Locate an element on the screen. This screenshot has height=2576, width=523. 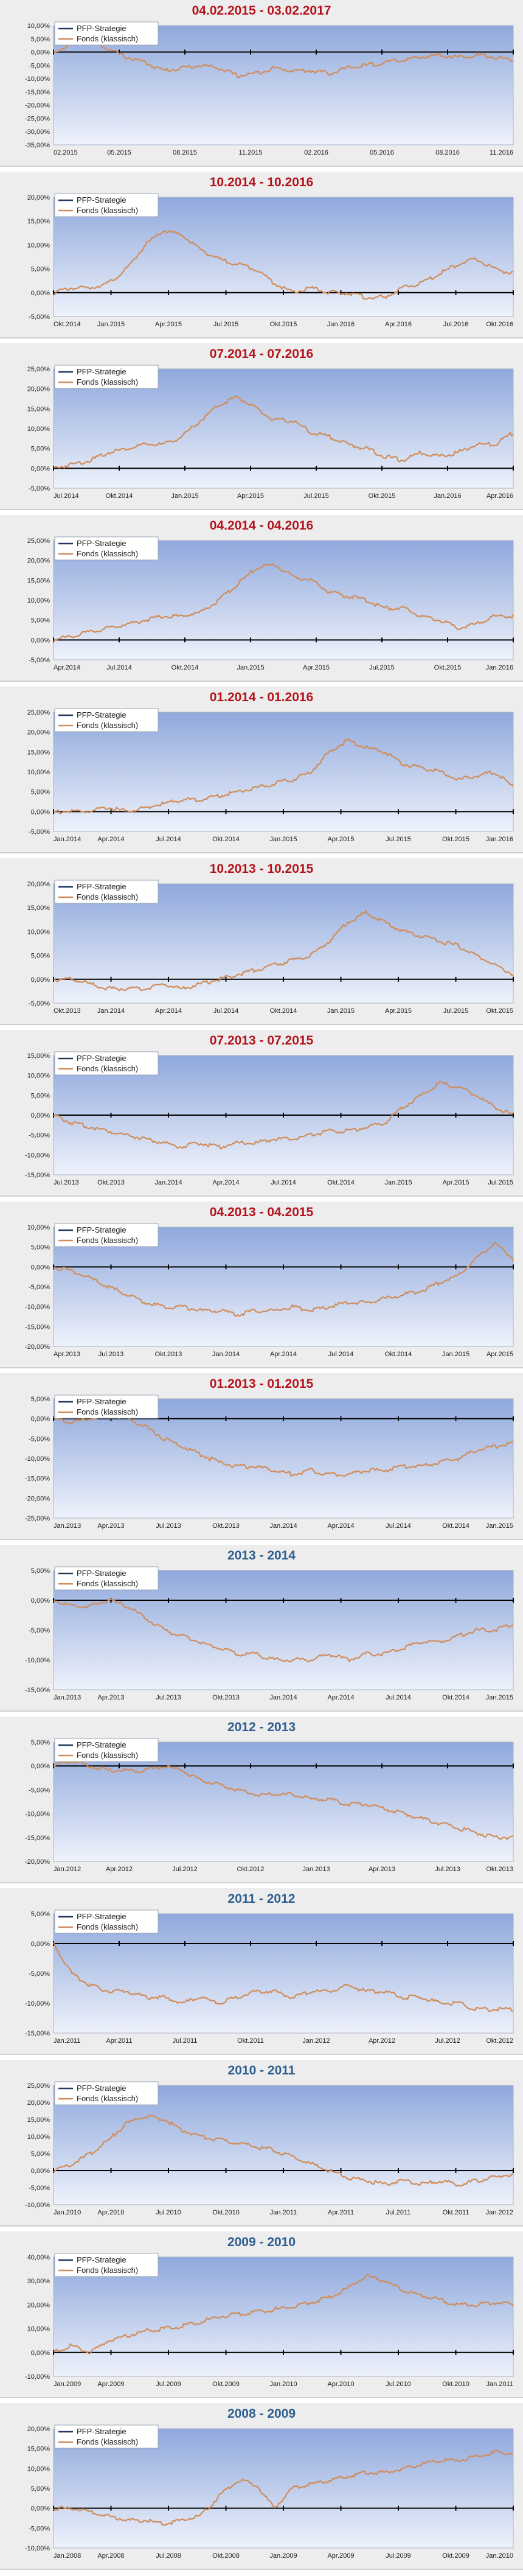
y-tick-label: 25,00% is located at coordinates (39, 712).